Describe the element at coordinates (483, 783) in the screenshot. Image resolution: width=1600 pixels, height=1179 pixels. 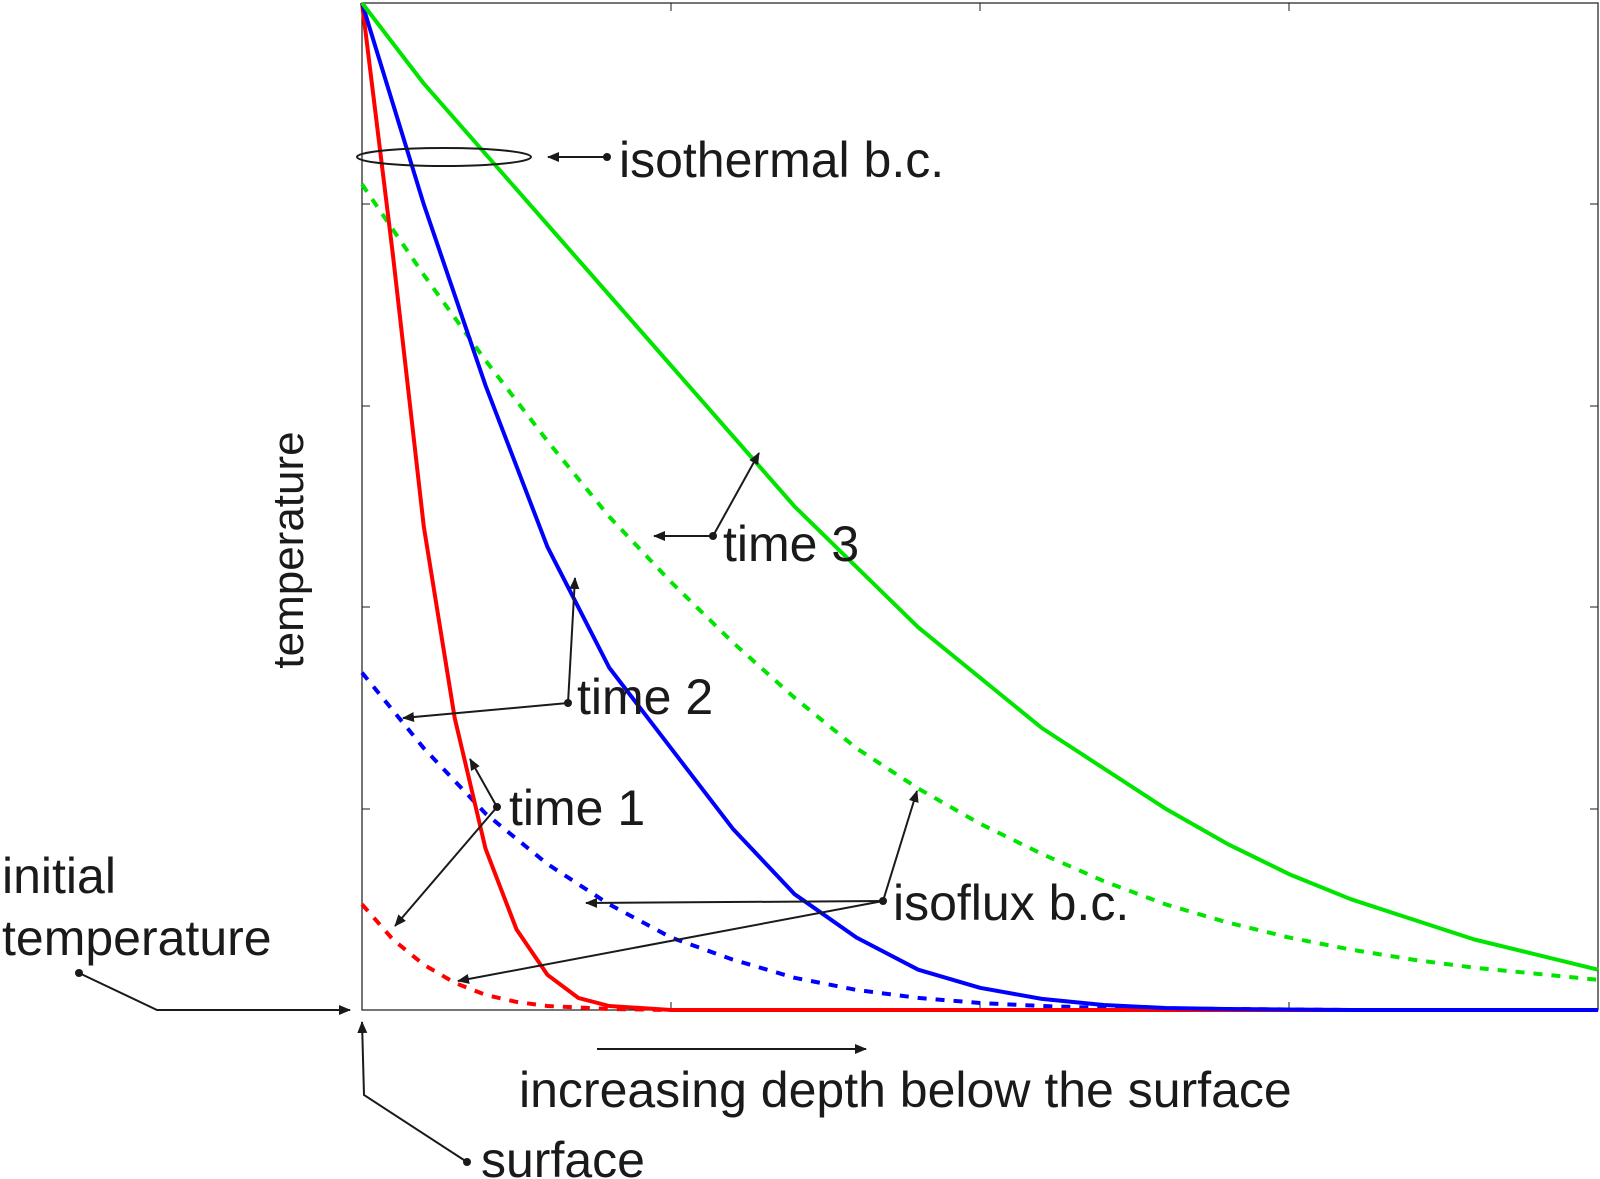
I see `time1-arrow-solid` at that location.